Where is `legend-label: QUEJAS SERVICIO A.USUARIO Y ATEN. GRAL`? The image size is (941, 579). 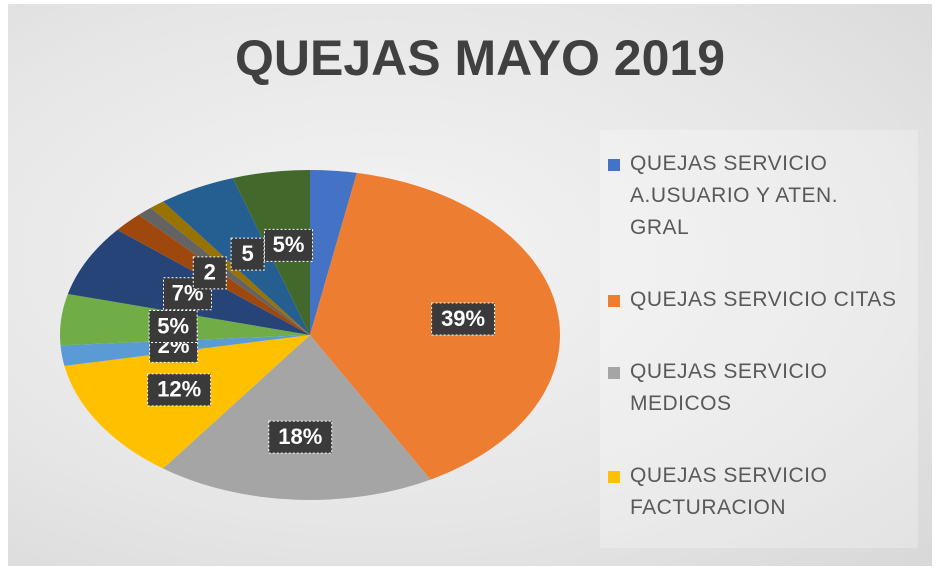
legend-label: QUEJAS SERVICIO A.USUARIO Y ATEN. GRAL is located at coordinates (734, 195).